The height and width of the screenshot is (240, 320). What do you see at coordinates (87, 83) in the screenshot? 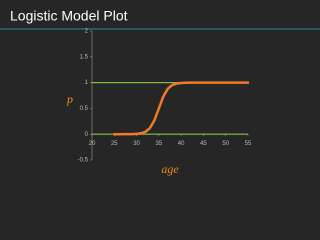
I see `y-tick-label: 1` at bounding box center [87, 83].